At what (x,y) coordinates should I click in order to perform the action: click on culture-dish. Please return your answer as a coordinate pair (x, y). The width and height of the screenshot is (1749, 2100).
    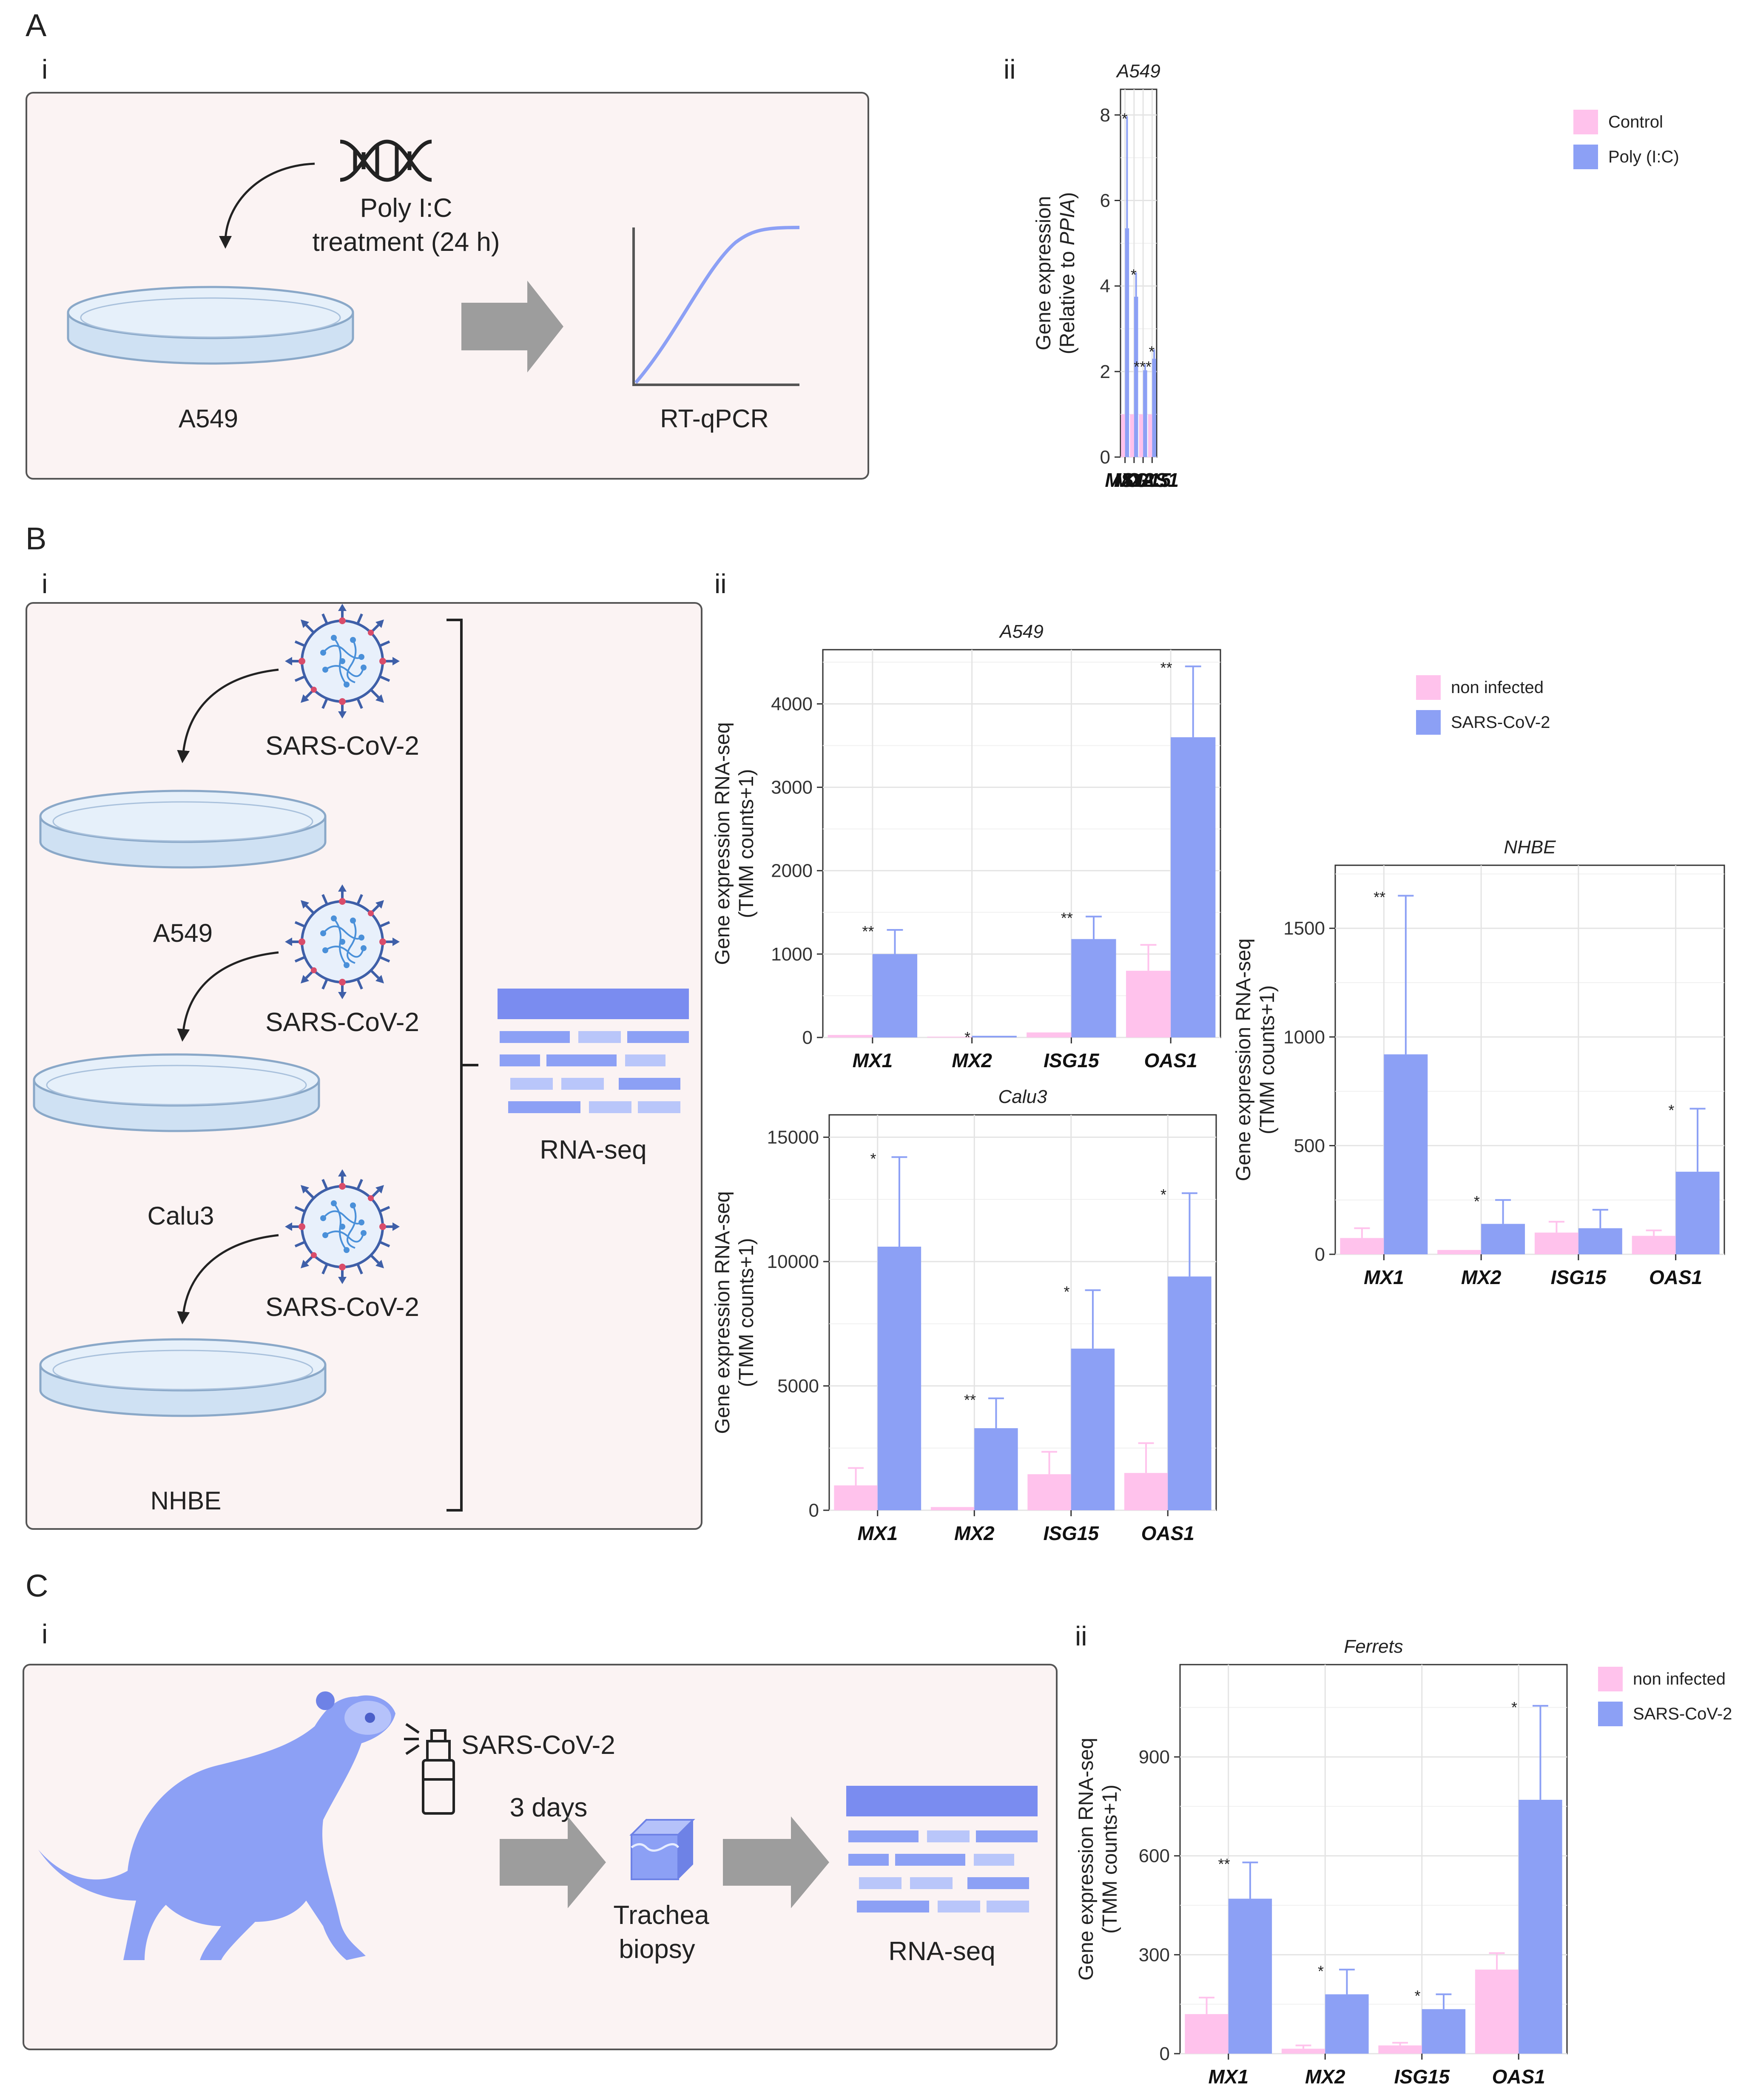
    Looking at the image, I should click on (210, 325).